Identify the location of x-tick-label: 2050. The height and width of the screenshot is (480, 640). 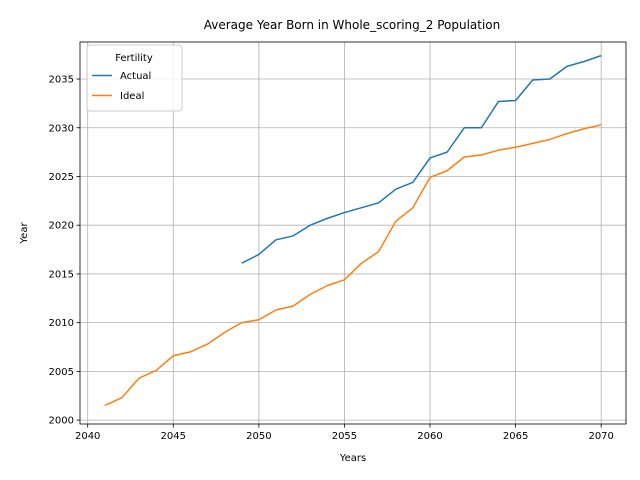
(258, 436).